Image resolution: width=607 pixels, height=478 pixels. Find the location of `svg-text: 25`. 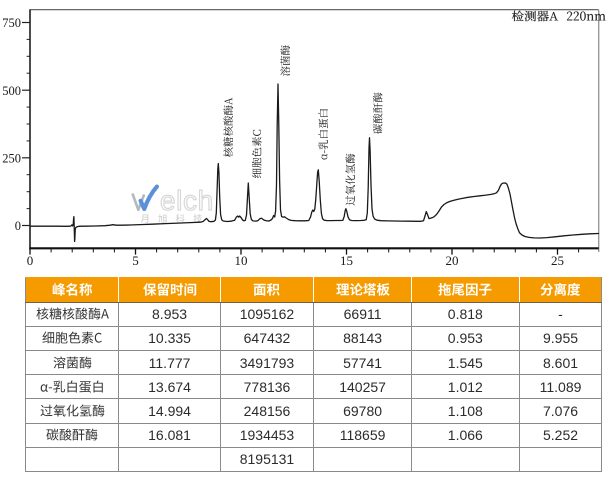

svg-text: 25 is located at coordinates (557, 260).